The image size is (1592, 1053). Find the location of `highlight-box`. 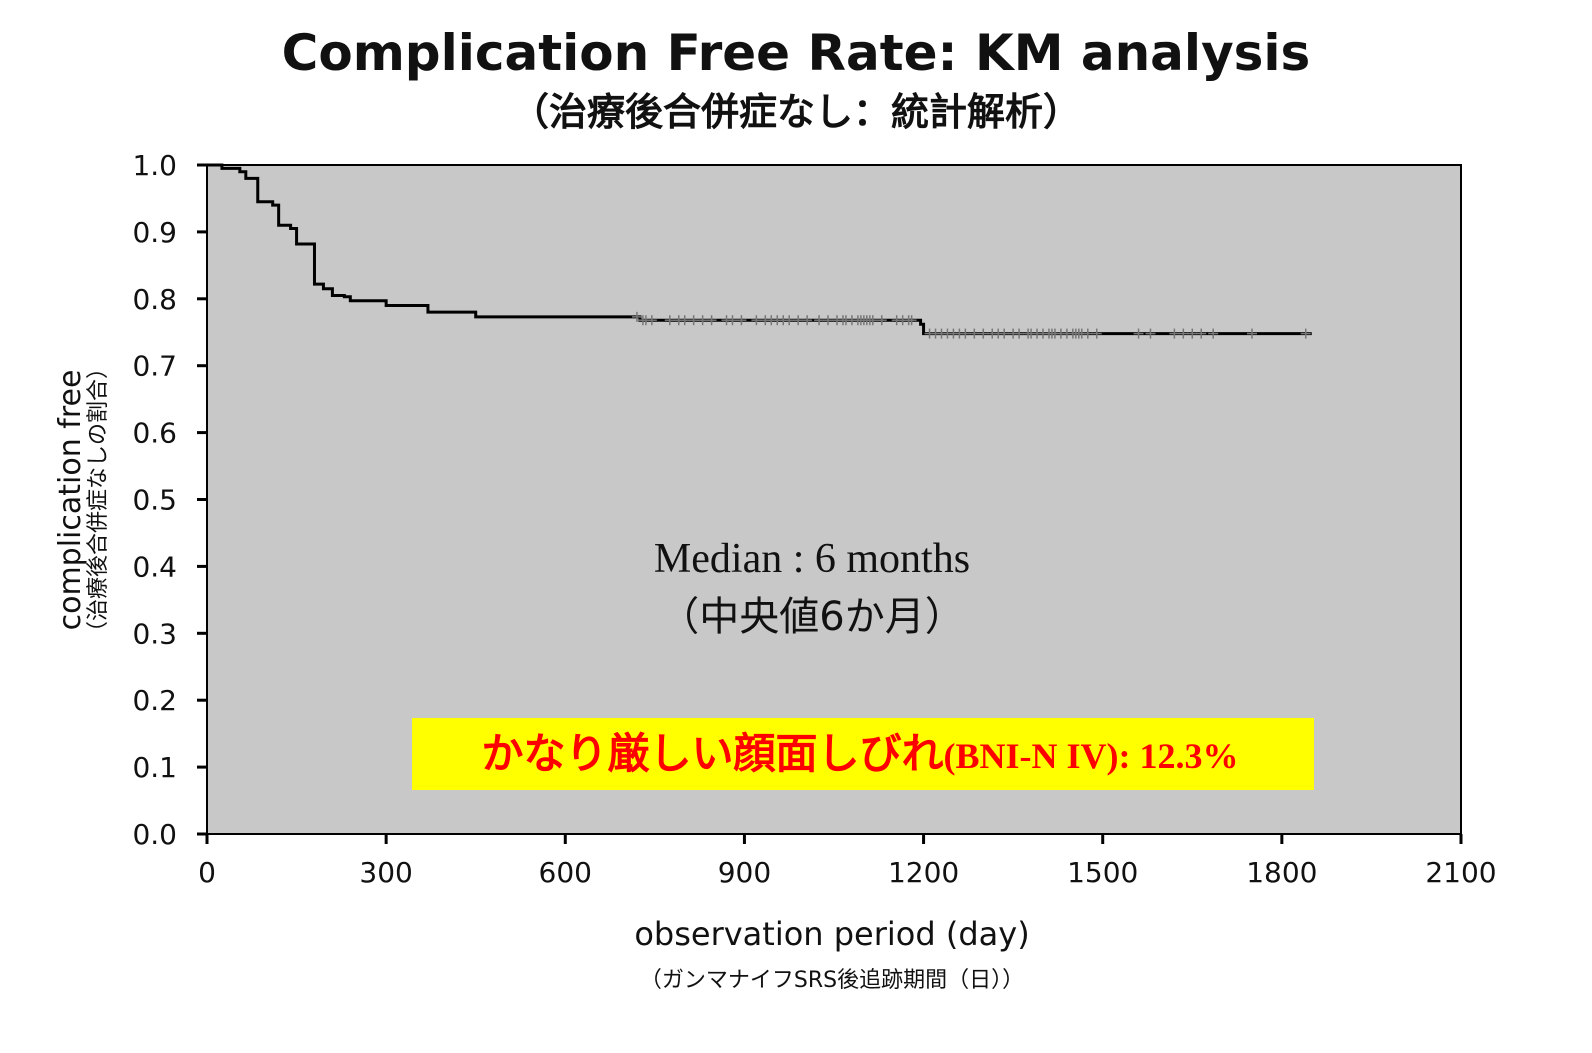

highlight-box is located at coordinates (863, 754).